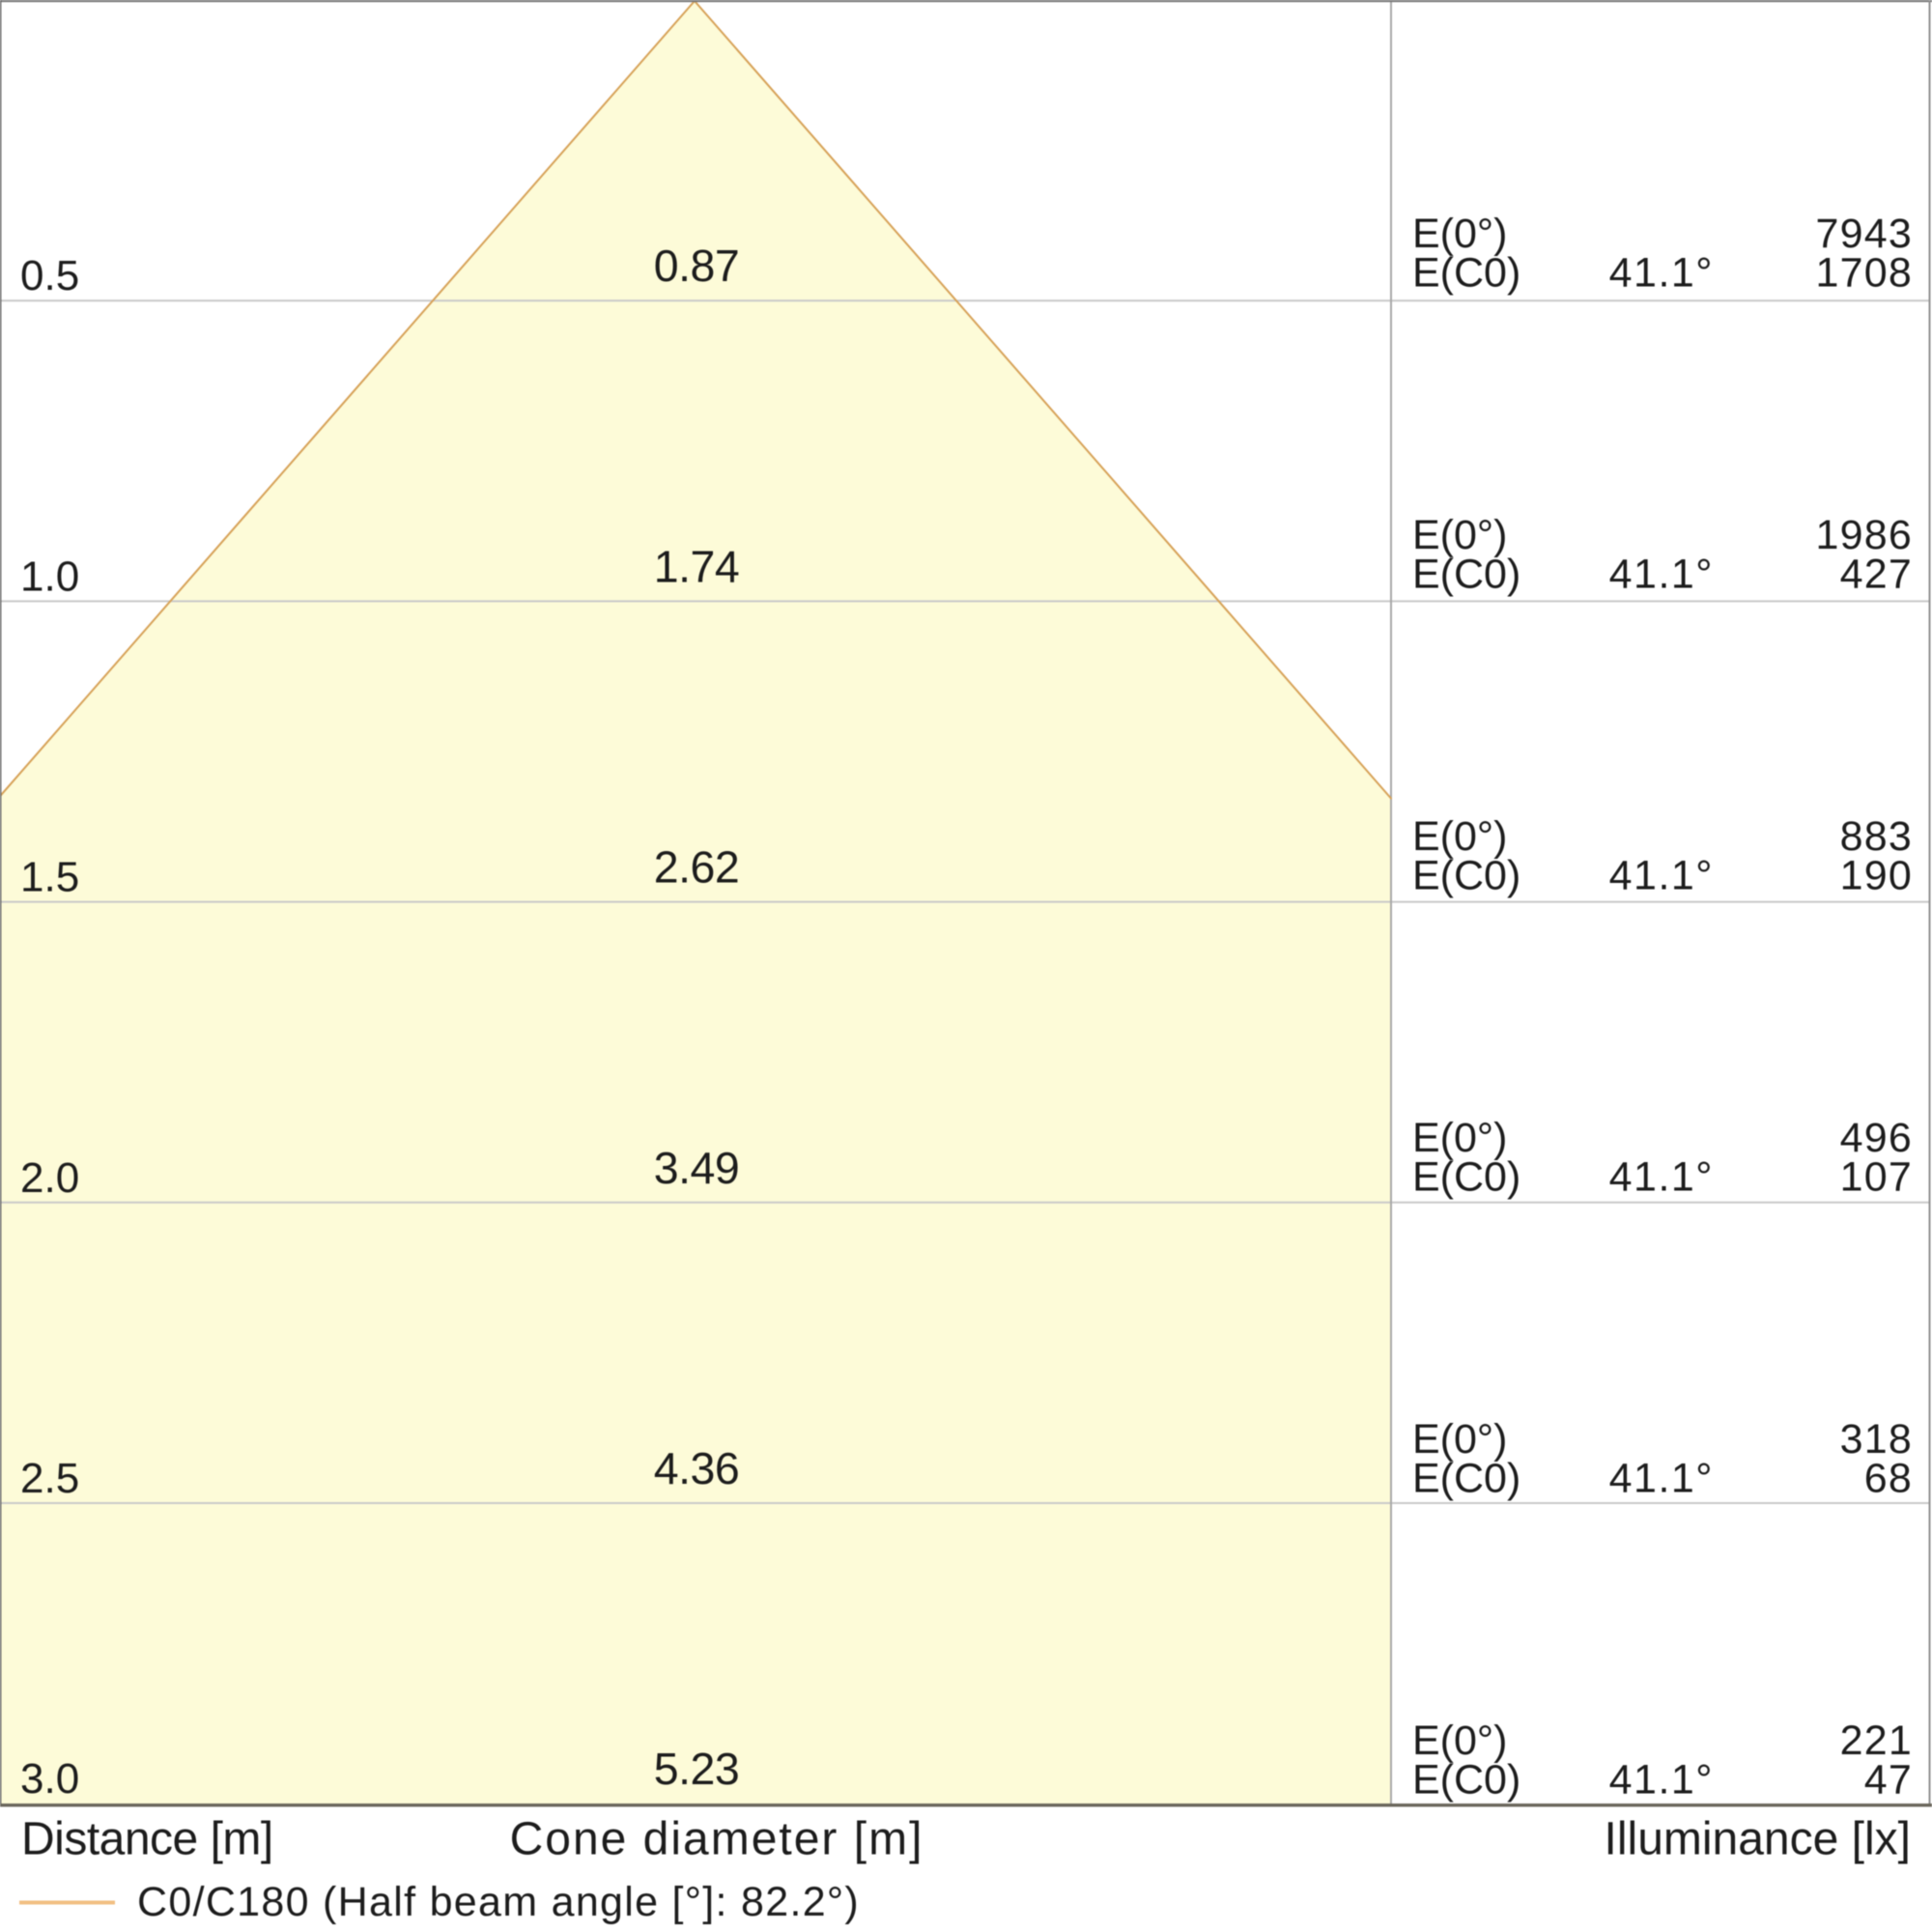  Describe the element at coordinates (1864, 535) in the screenshot. I see `svg-text: 1986` at that location.